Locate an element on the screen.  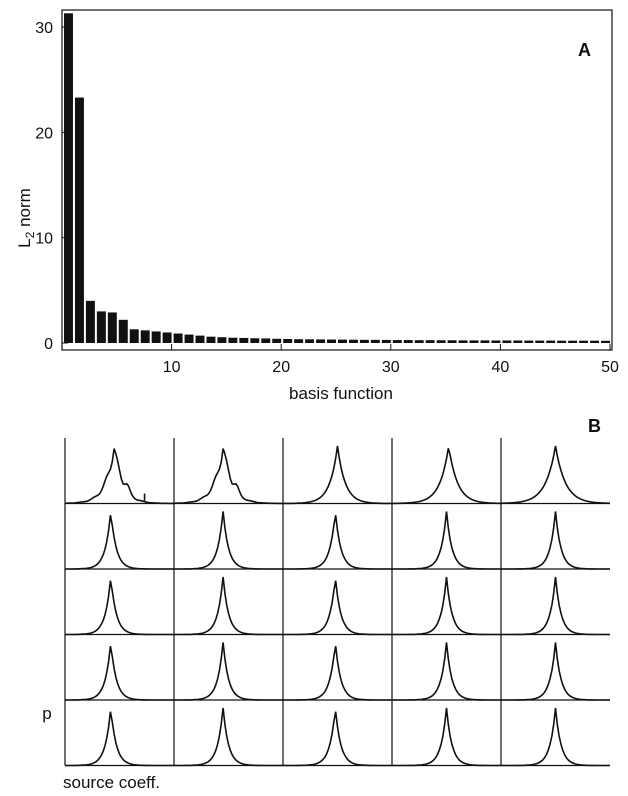
y-tick-label-30: 30 is located at coordinates (44, 28).